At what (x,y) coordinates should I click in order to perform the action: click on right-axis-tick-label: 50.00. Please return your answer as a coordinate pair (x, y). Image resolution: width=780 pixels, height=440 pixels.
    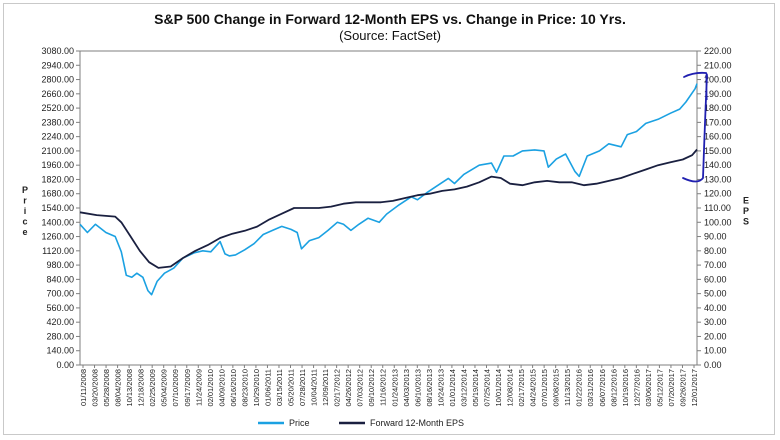
    Looking at the image, I should click on (715, 294).